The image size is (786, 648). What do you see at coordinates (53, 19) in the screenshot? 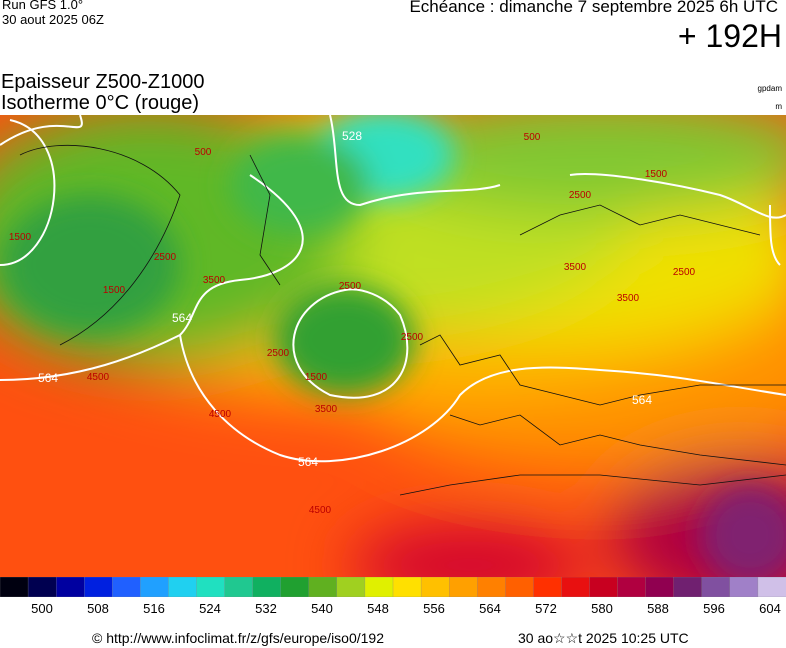
I see `run-date: 30 aout 2025 06Z` at bounding box center [53, 19].